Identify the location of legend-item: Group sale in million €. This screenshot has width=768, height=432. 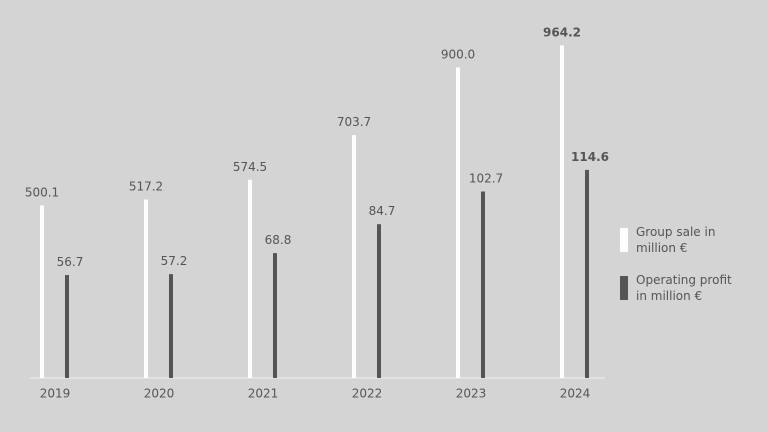
(690, 240).